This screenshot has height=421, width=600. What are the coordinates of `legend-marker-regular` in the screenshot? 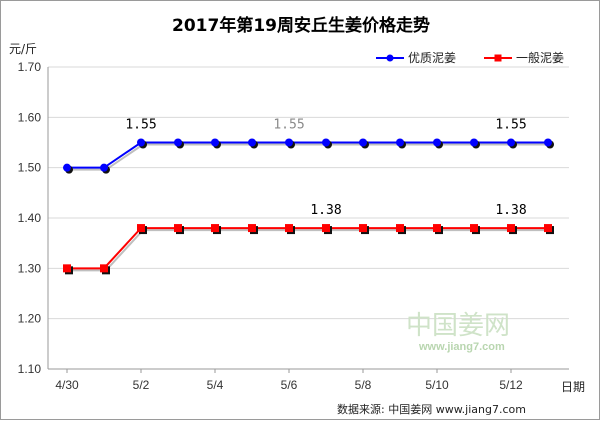 It's located at (498, 58).